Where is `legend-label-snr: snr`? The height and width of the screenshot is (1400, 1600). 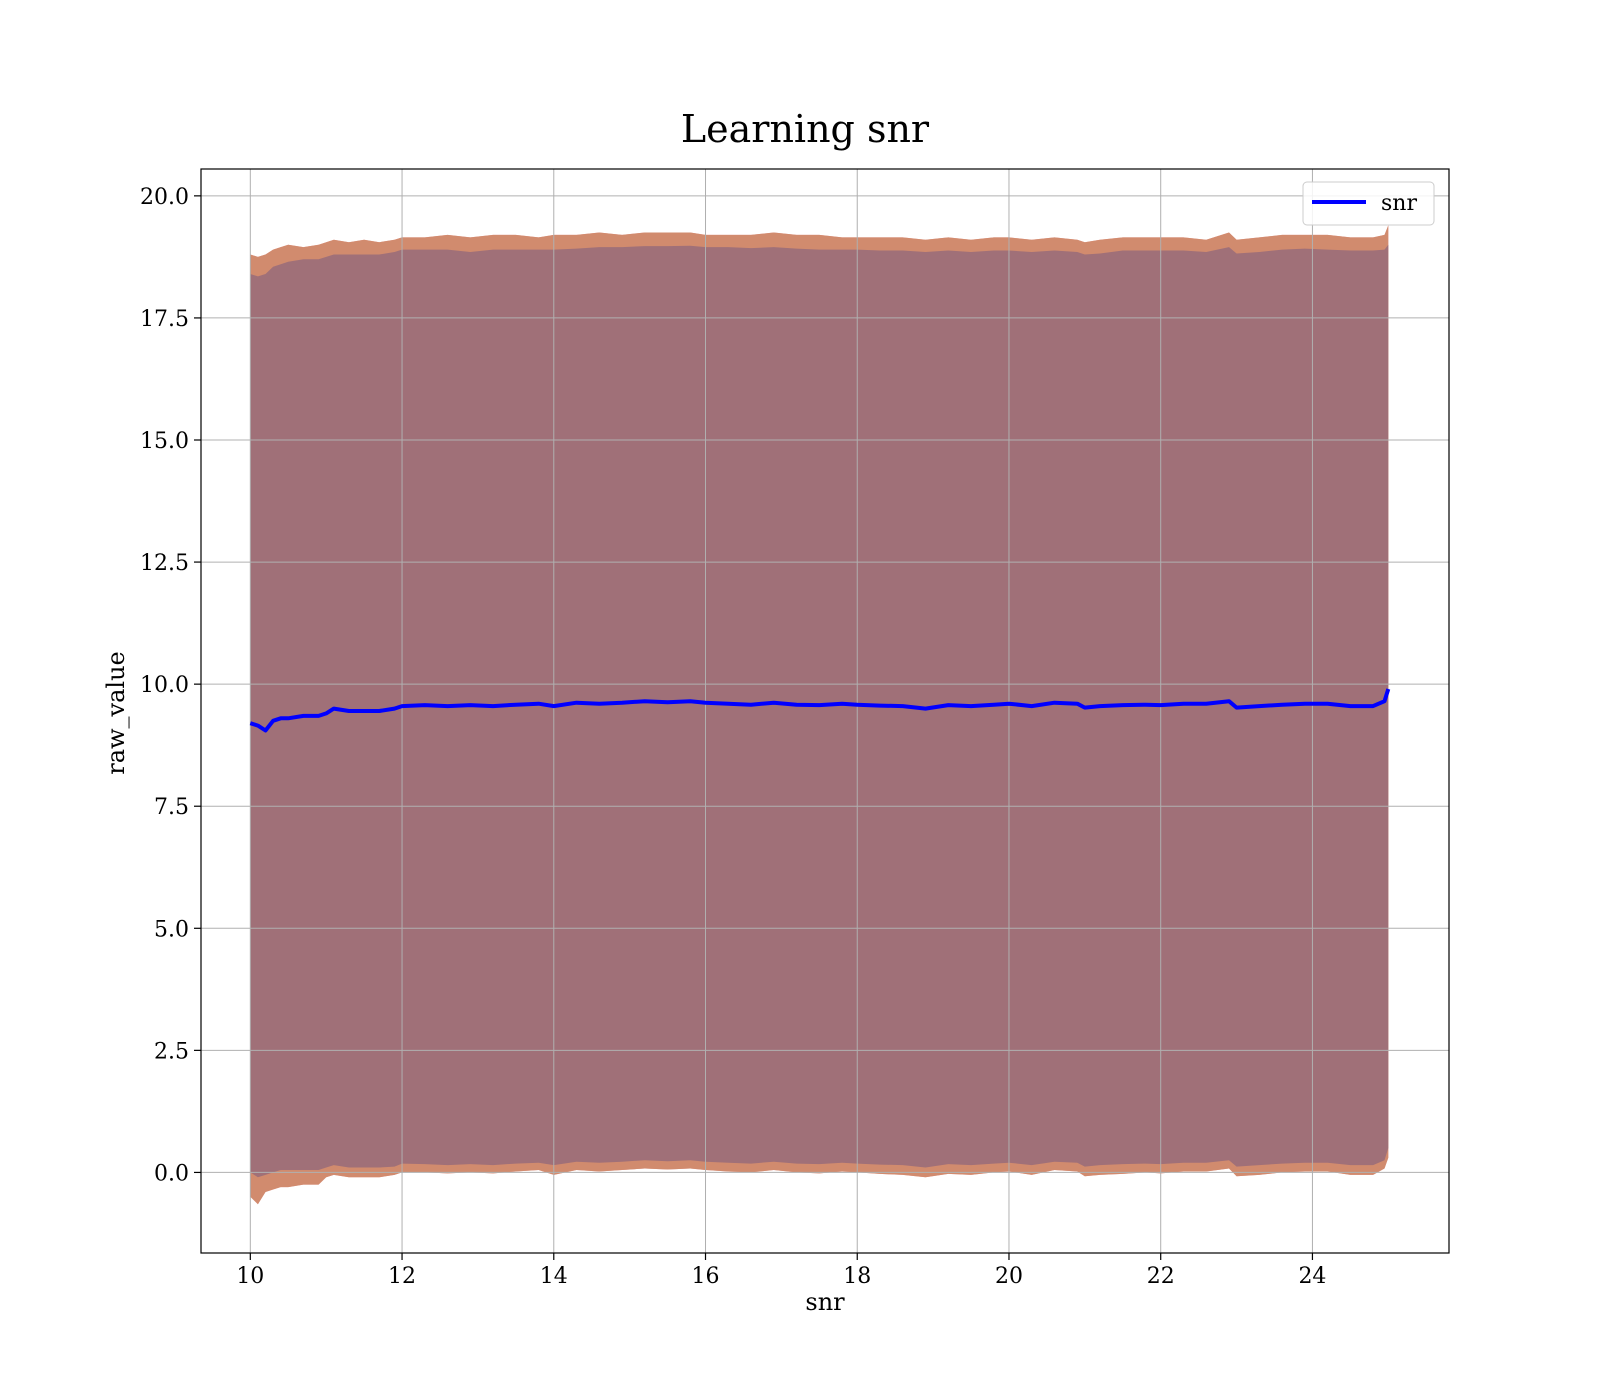
legend-label-snr: snr is located at coordinates (1399, 203).